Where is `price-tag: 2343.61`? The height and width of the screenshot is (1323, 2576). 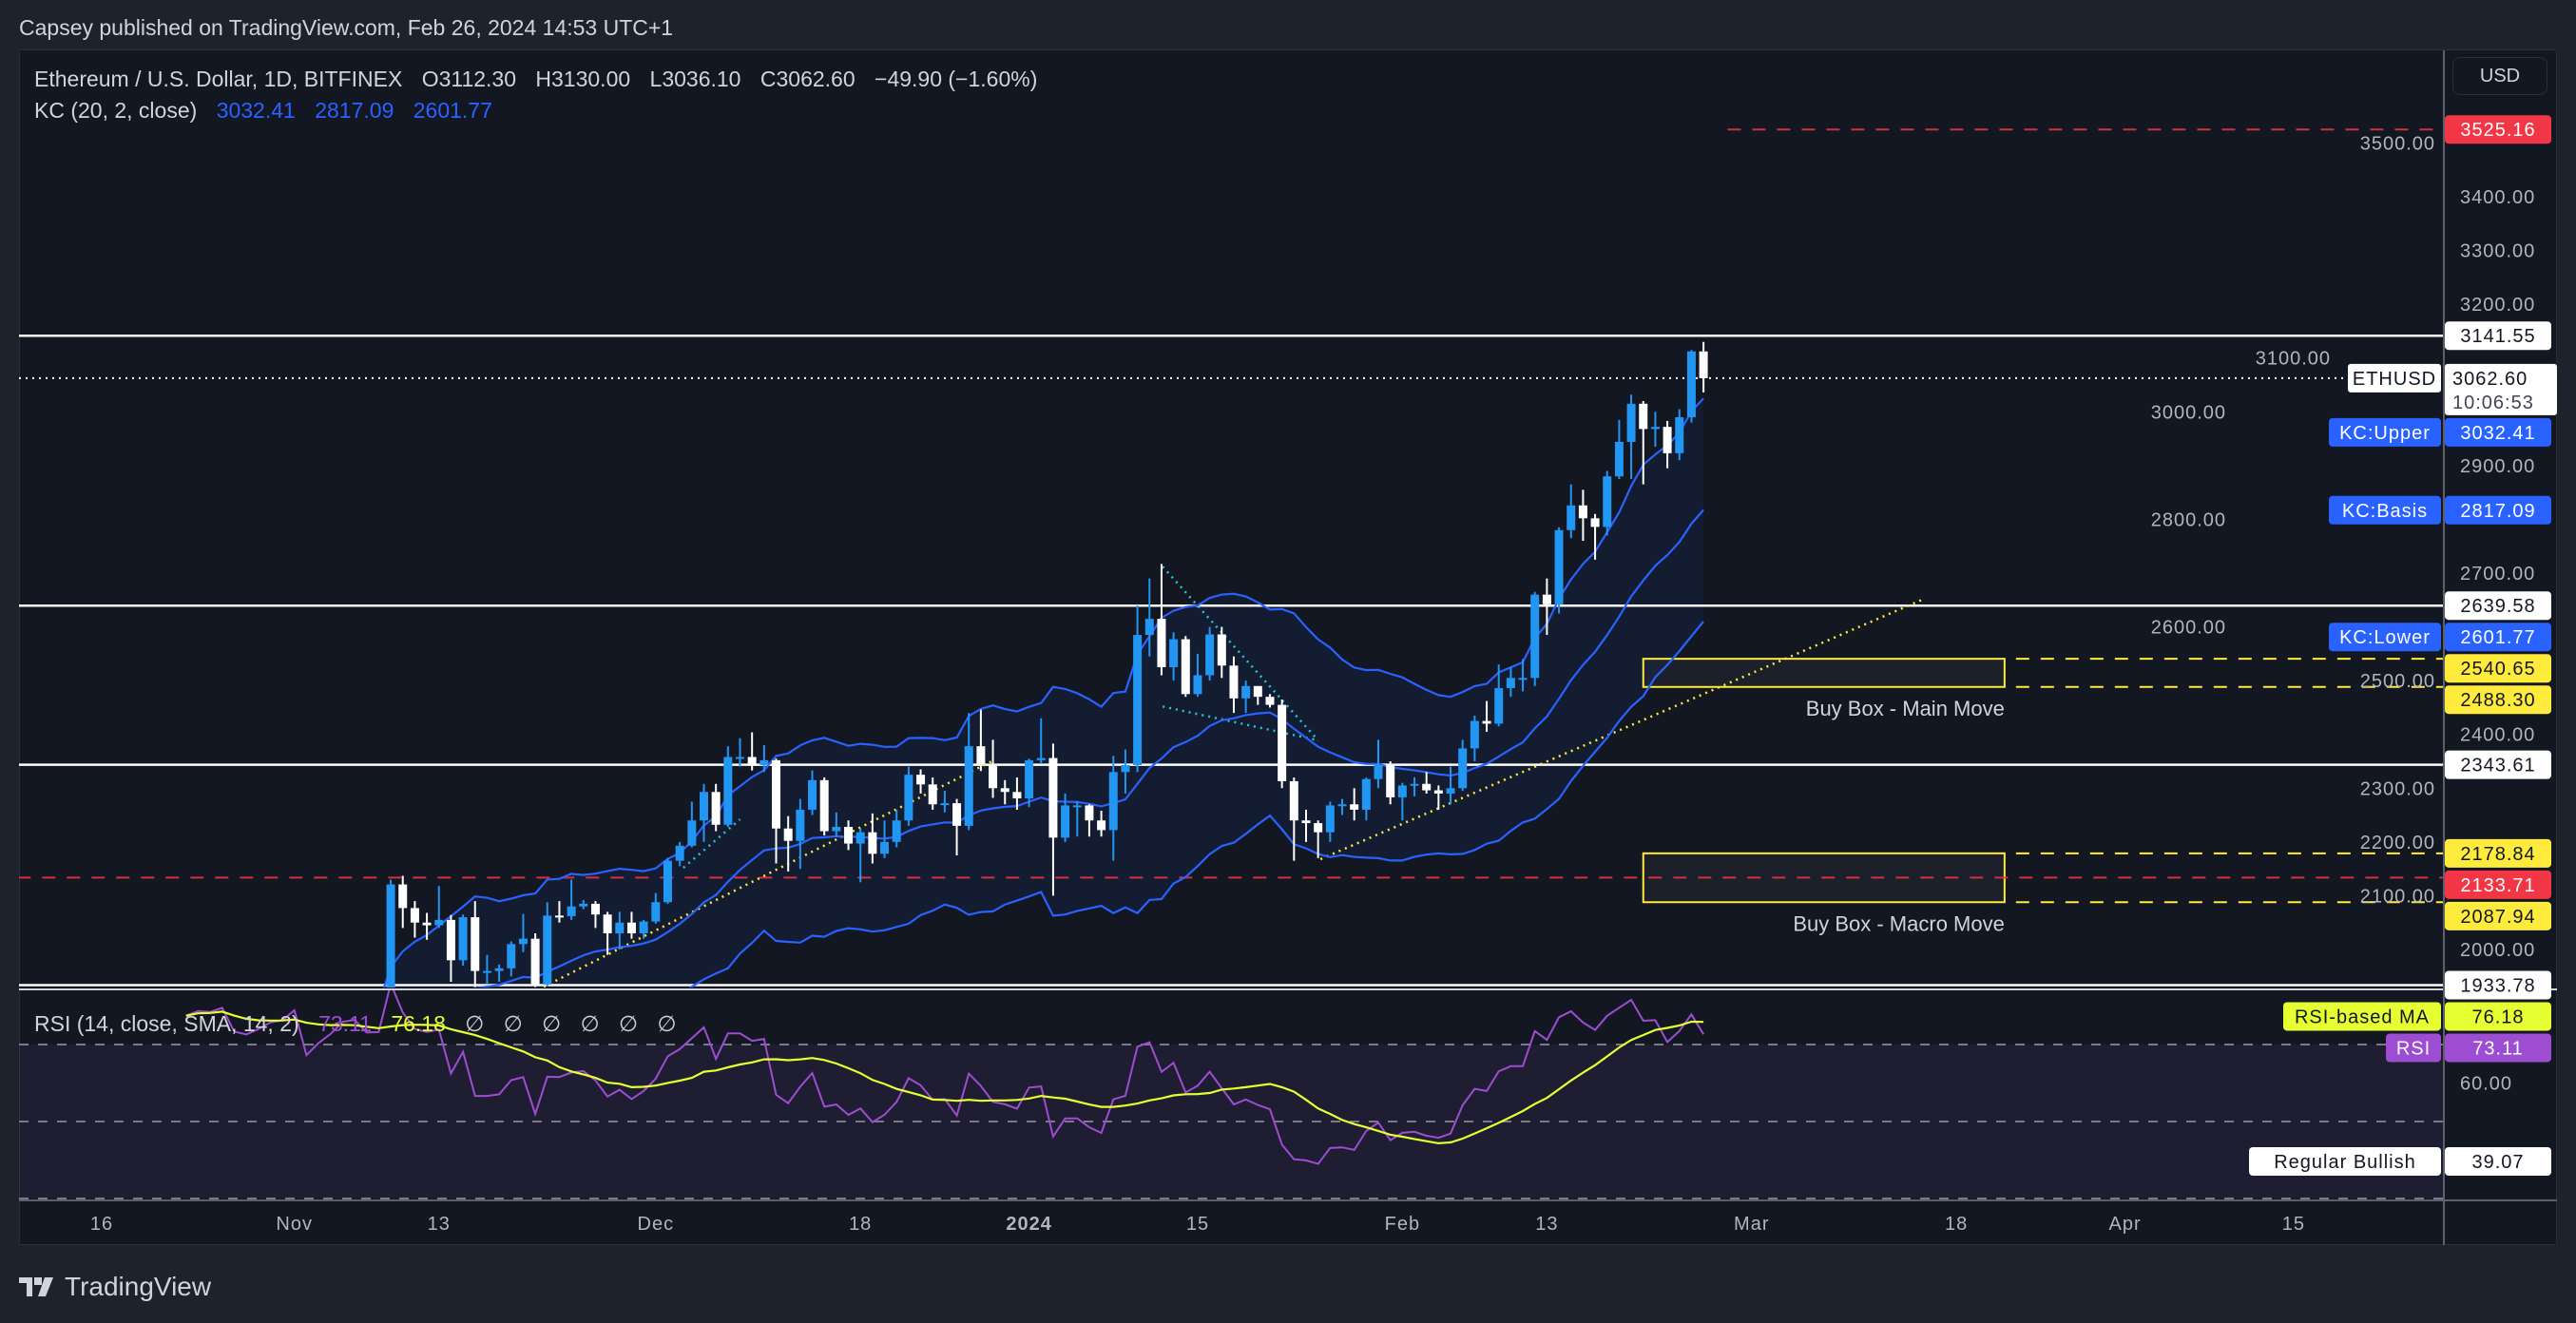
price-tag: 2343.61 is located at coordinates (2497, 766).